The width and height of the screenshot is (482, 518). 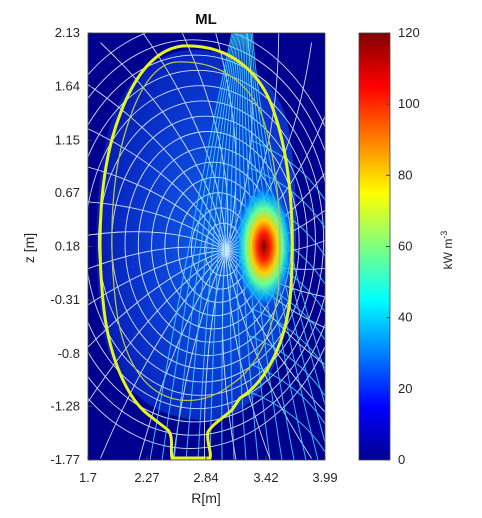 I want to click on y-tick-label: 1.64, so click(x=67, y=86).